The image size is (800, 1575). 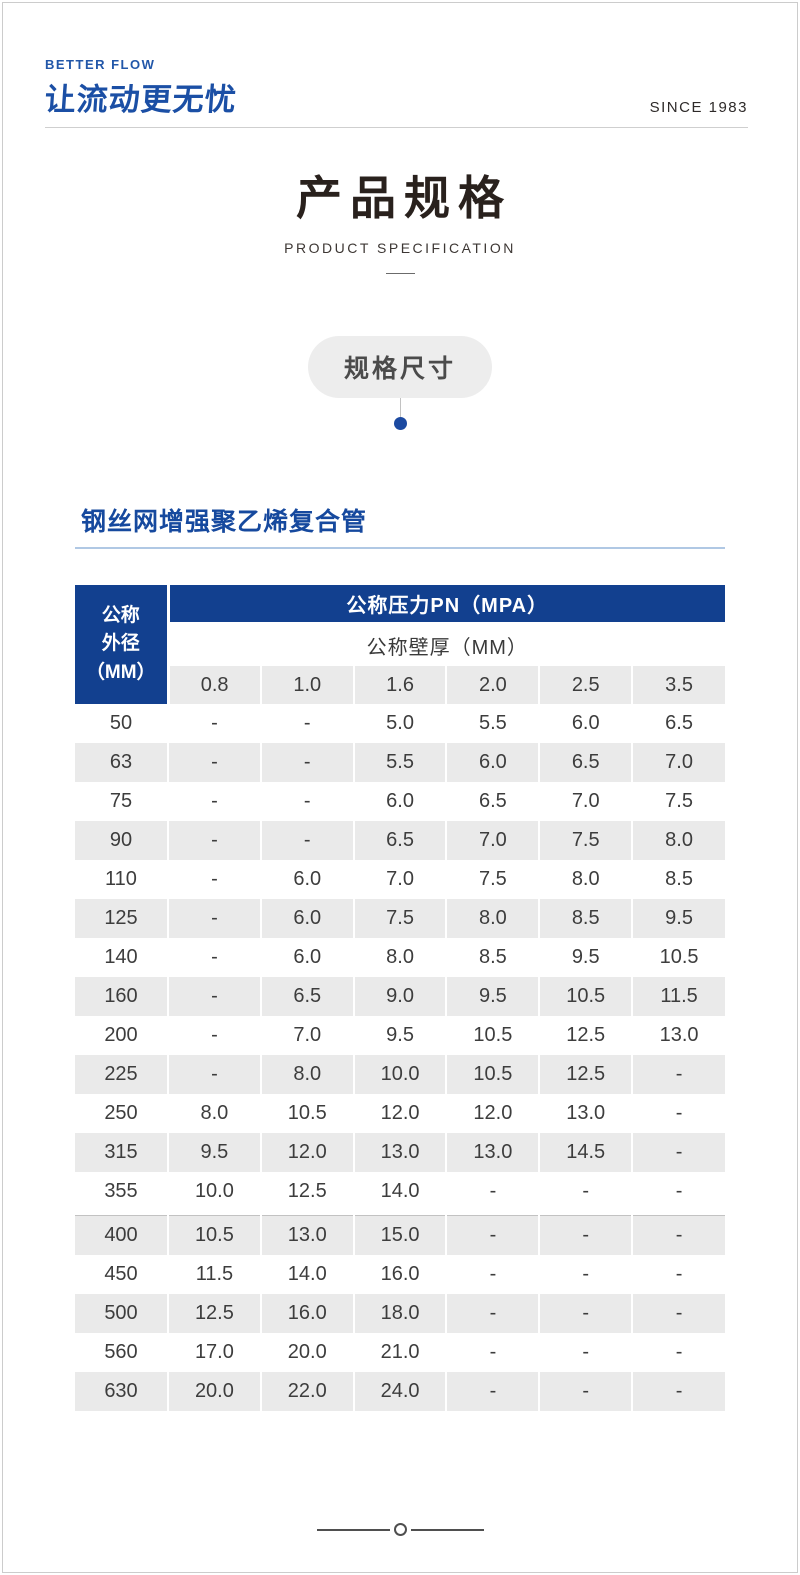 What do you see at coordinates (307, 685) in the screenshot?
I see `pressure-col-header: 1.0` at bounding box center [307, 685].